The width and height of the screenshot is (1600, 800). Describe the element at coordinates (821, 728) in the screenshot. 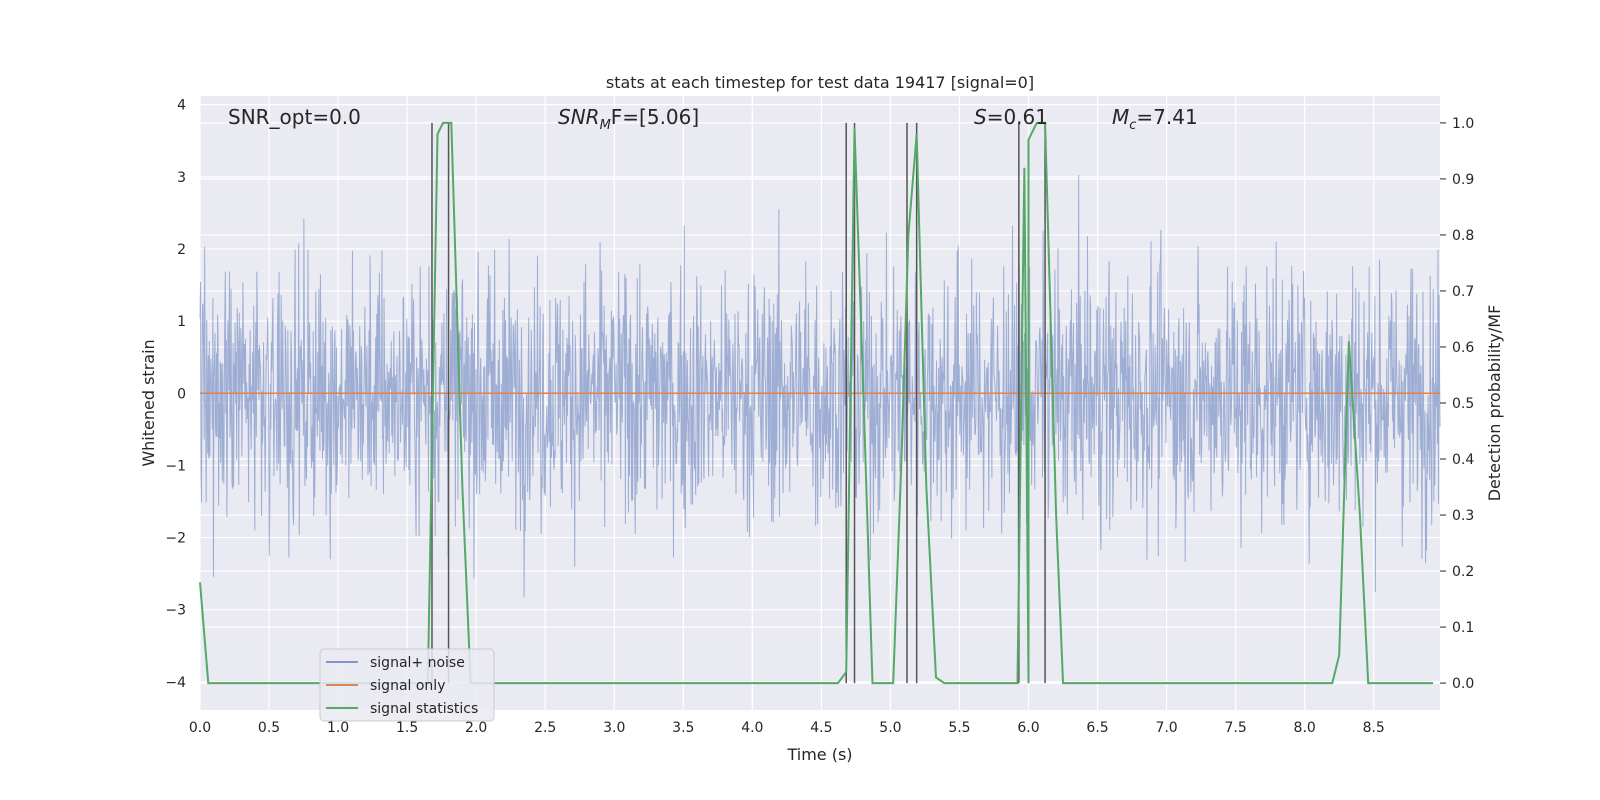

I see `x-tick-label-9: 4.5` at that location.